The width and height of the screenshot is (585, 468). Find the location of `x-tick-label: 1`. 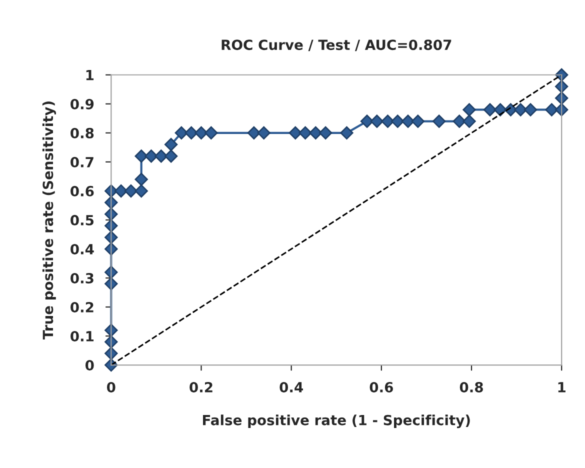

x-tick-label: 1 is located at coordinates (562, 387).